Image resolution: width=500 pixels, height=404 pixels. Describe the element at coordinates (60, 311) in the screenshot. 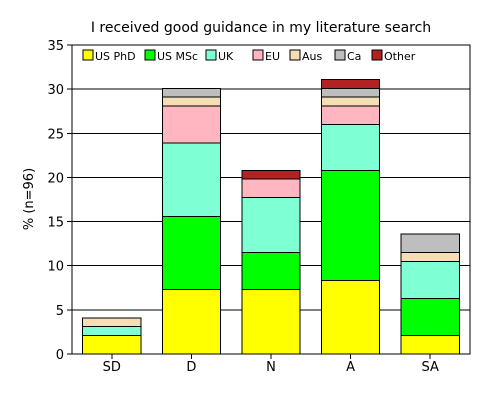

I see `y-tick-label: 5` at that location.